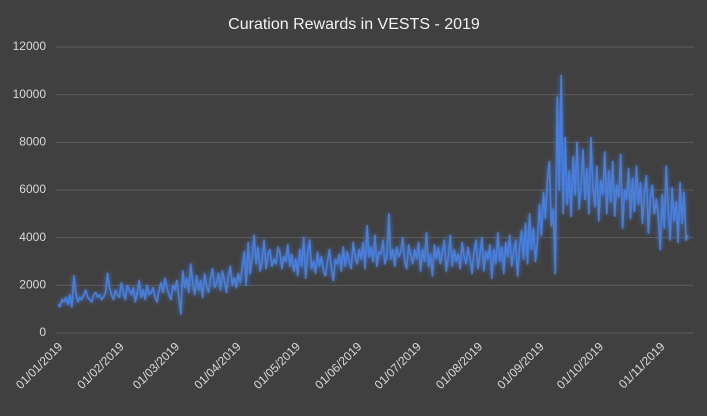 The height and width of the screenshot is (416, 707). What do you see at coordinates (354, 24) in the screenshot?
I see `chart-title: Curation Rewards in VESTS - 2019` at bounding box center [354, 24].